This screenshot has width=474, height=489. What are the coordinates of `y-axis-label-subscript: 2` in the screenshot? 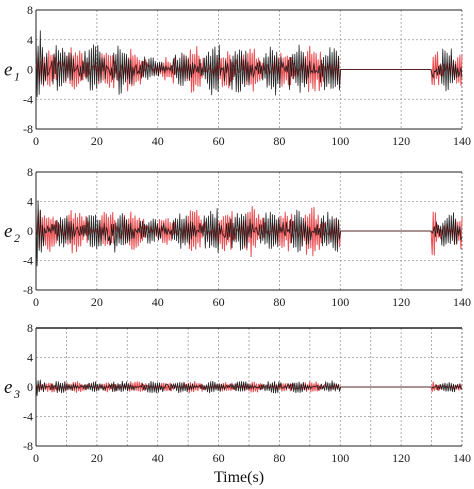 It's located at (17, 238).